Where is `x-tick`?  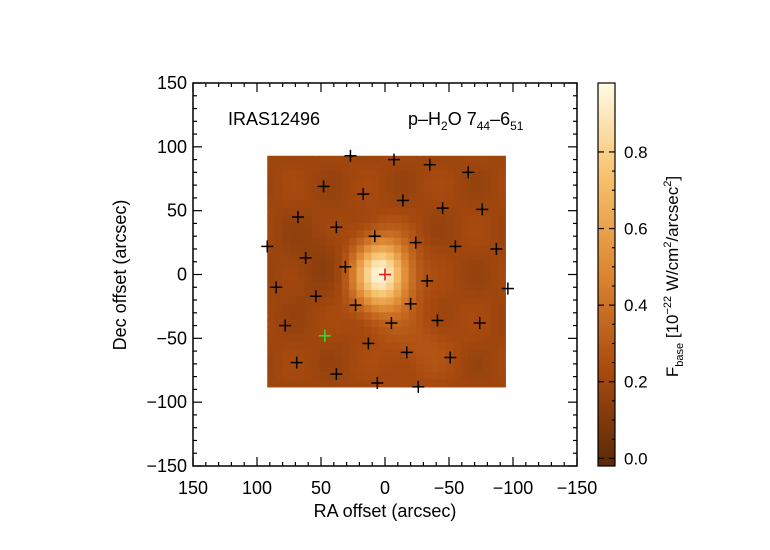 x-tick is located at coordinates (410, 274).